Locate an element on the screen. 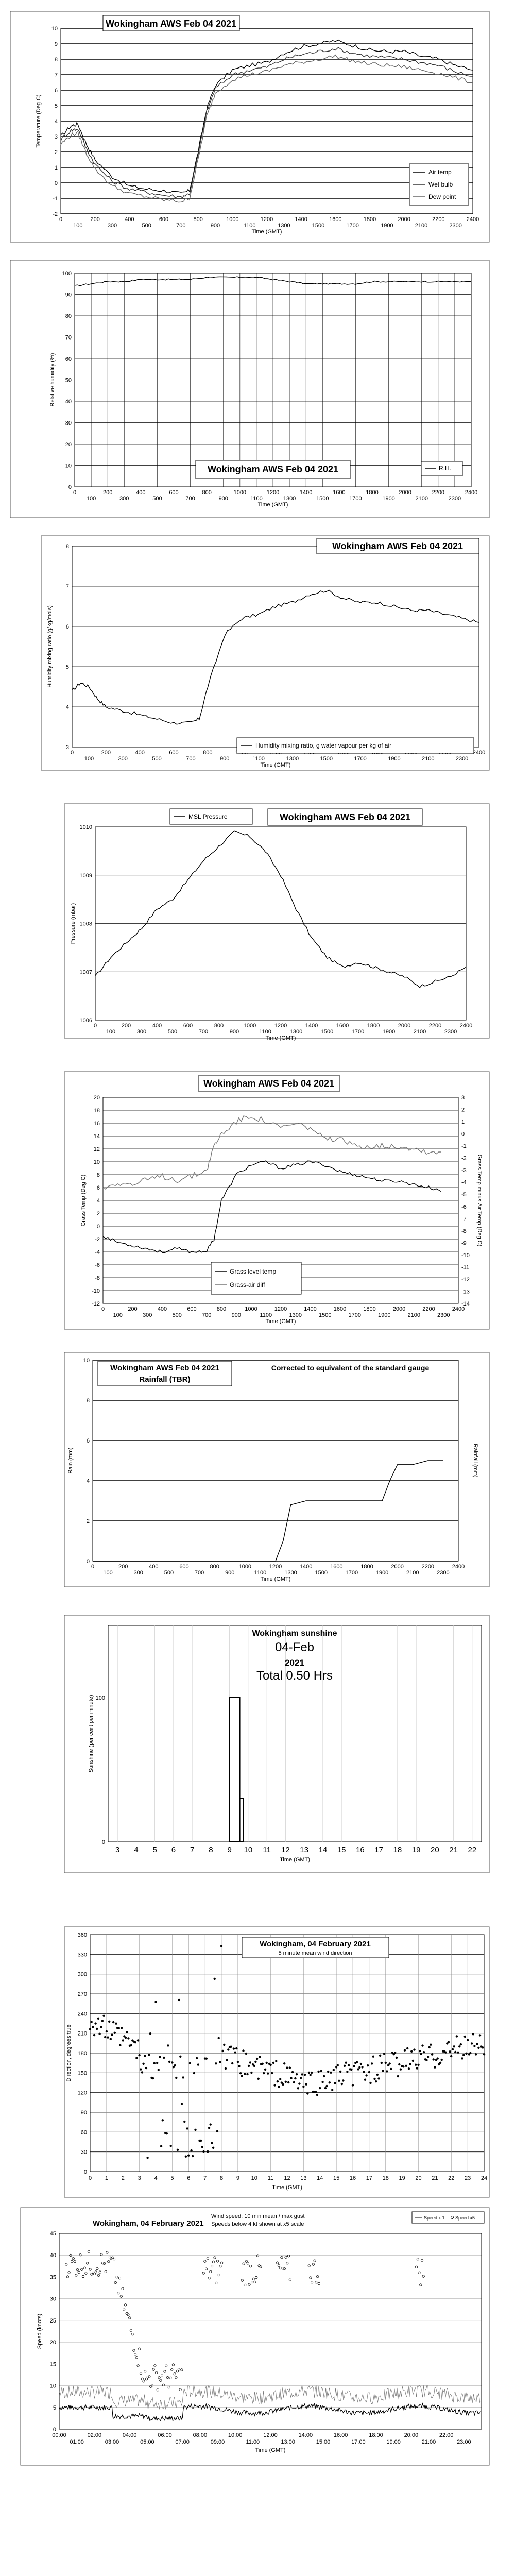 The image size is (515, 2576). chart-total: Total 0.50 Hrs is located at coordinates (295, 1676).